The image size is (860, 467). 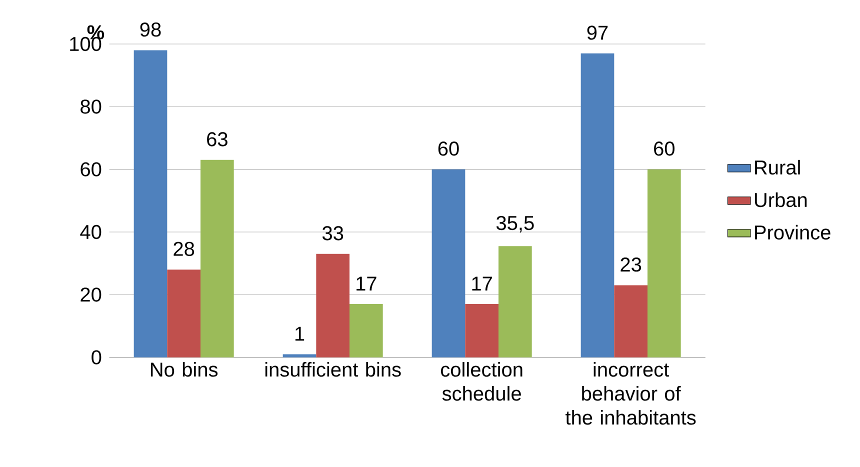 I want to click on data-label: 1, so click(x=299, y=334).